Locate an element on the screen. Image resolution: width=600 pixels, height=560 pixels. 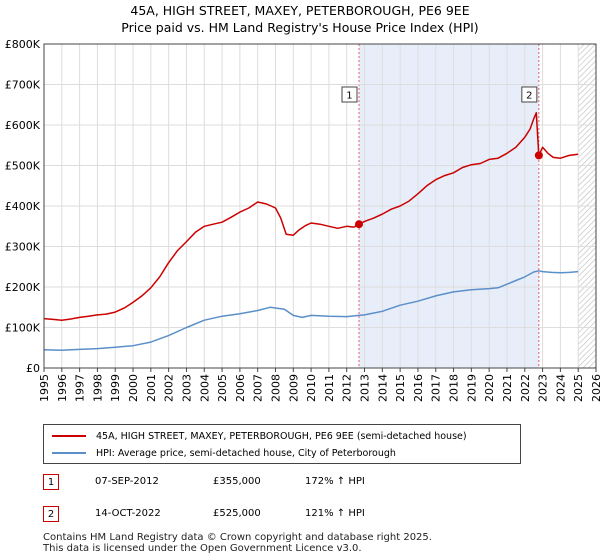
sale-row: 2 14-OCT-2022 £525,000 121% ↑ HPI is located at coordinates (303, 516).